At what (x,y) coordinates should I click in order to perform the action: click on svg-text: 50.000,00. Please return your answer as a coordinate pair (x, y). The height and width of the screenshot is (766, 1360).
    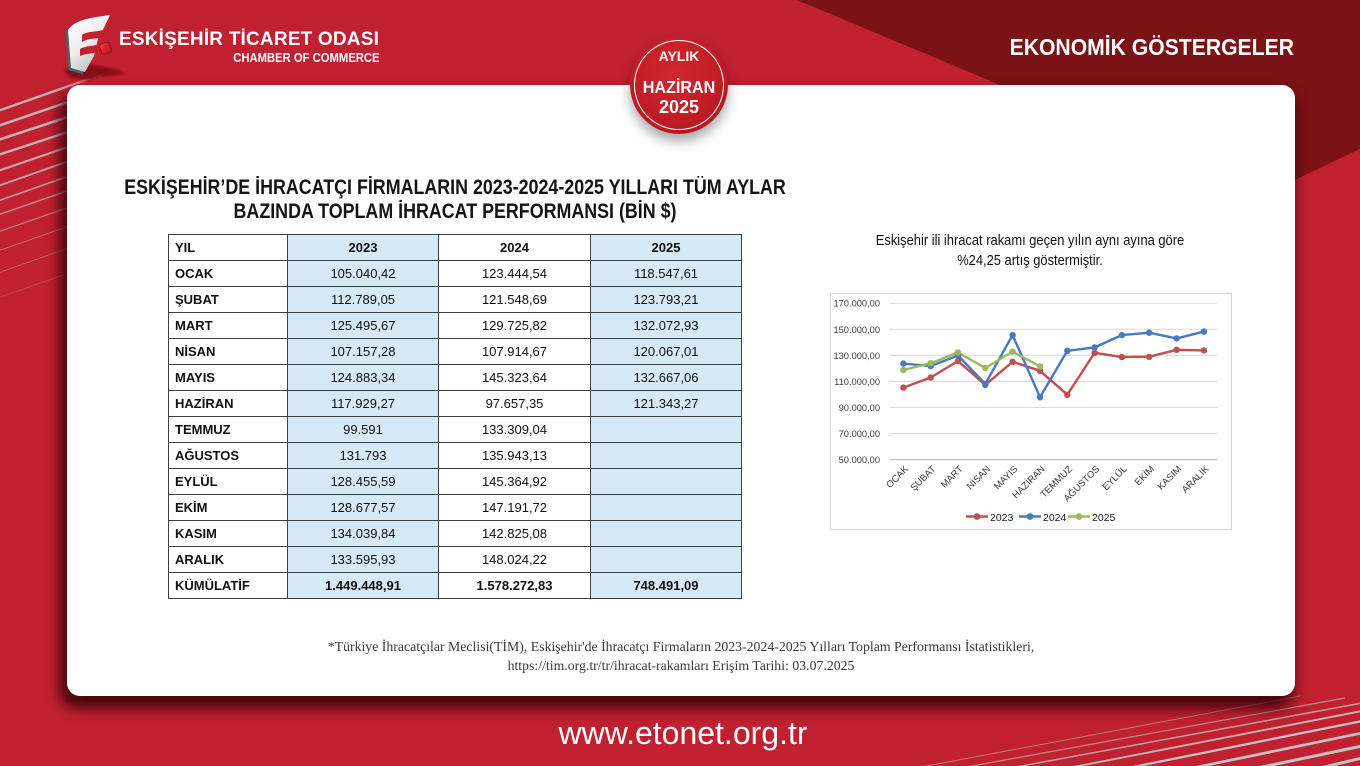
    Looking at the image, I should click on (859, 460).